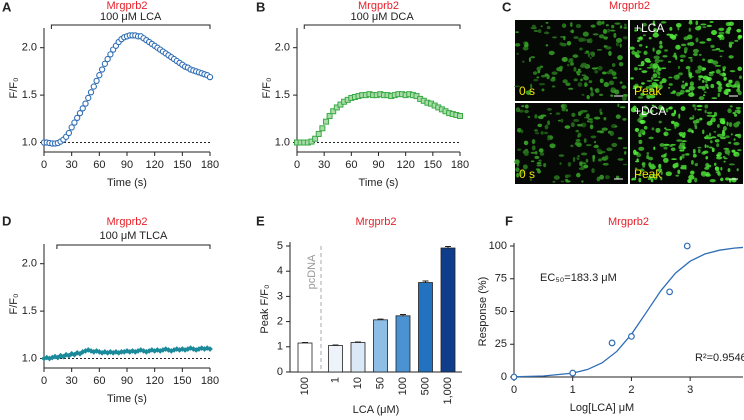  What do you see at coordinates (378, 165) in the screenshot?
I see `x-tick-label: 90` at bounding box center [378, 165].